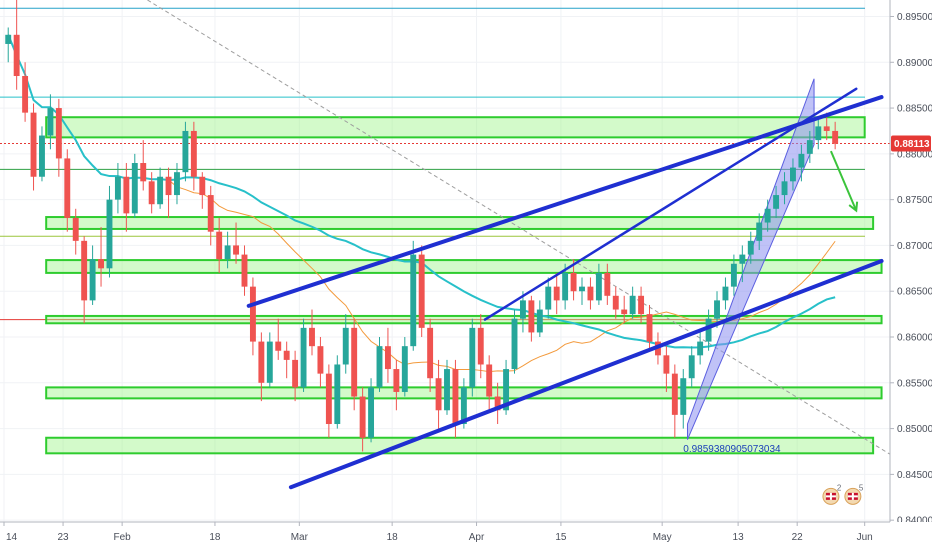 This screenshot has height=555, width=932. Describe the element at coordinates (914, 521) in the screenshot. I see `y-tick-label: 0.84000` at that location.